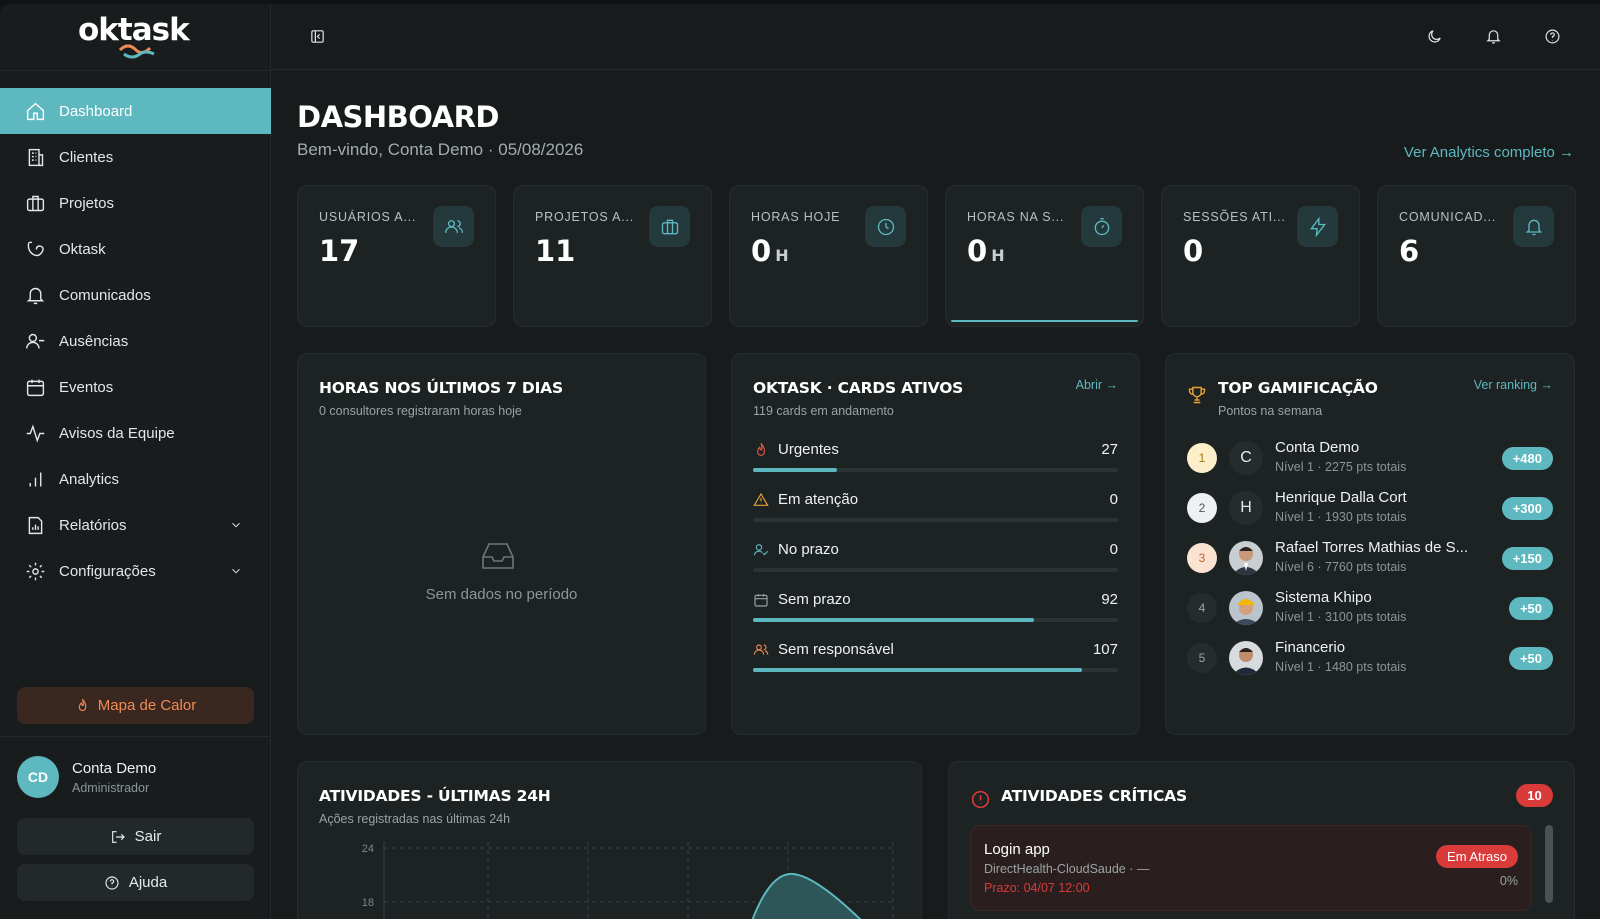 This screenshot has height=919, width=1600. What do you see at coordinates (317, 36) in the screenshot?
I see `sidebar-toggle-icon` at bounding box center [317, 36].